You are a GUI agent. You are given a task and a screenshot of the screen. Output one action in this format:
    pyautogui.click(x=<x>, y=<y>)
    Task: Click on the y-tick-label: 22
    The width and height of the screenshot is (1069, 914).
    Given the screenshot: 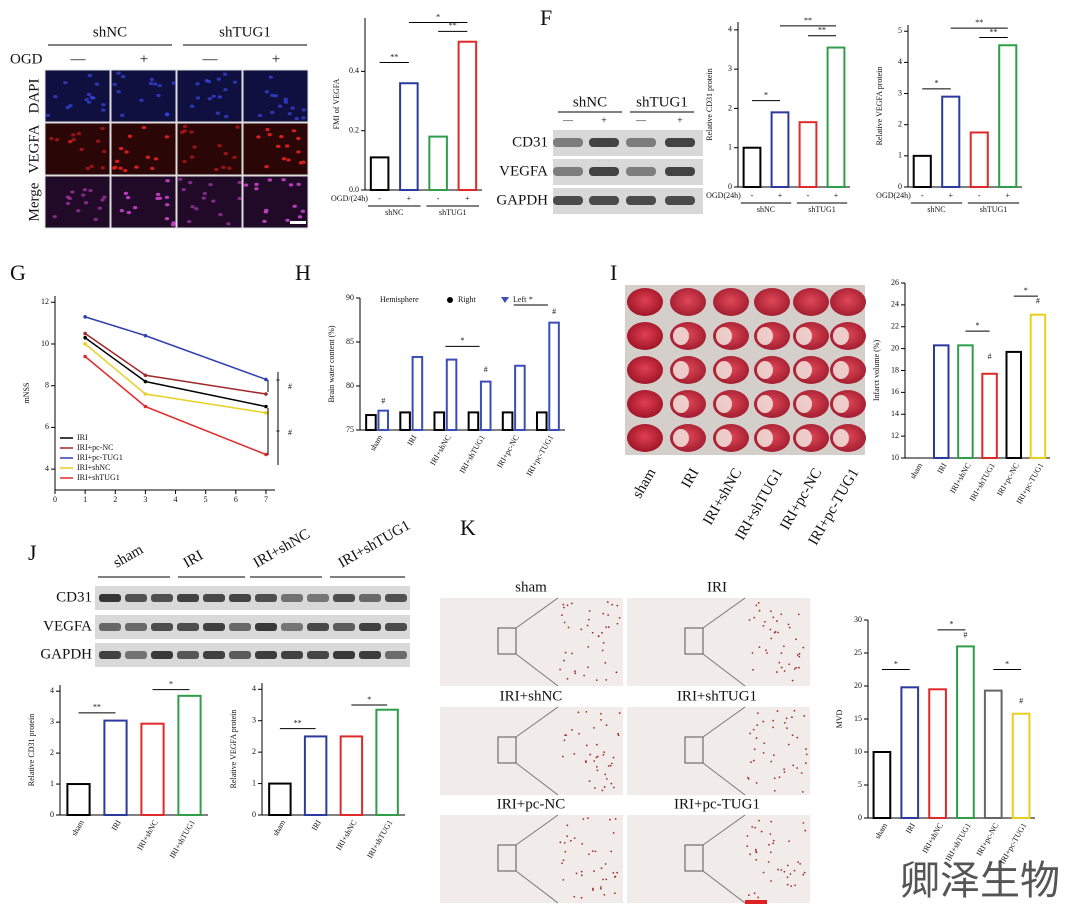 What is the action you would take?
    pyautogui.click(x=895, y=326)
    